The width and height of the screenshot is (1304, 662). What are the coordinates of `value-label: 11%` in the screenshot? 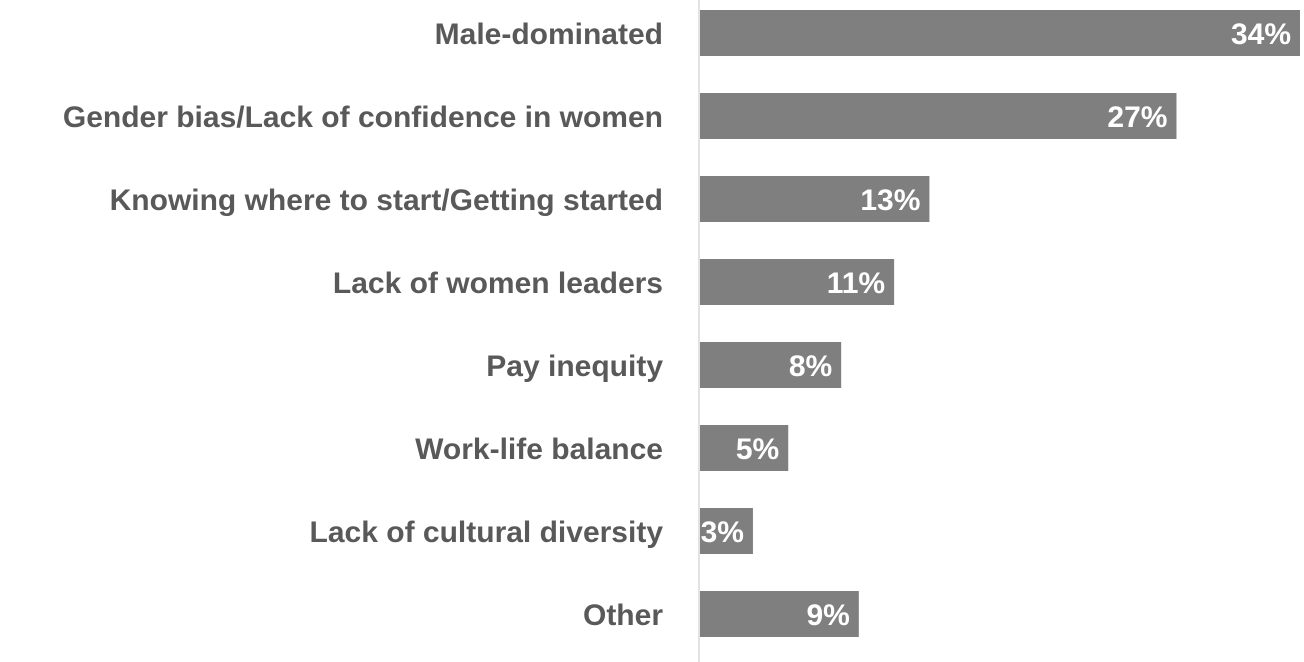 It's located at (856, 283).